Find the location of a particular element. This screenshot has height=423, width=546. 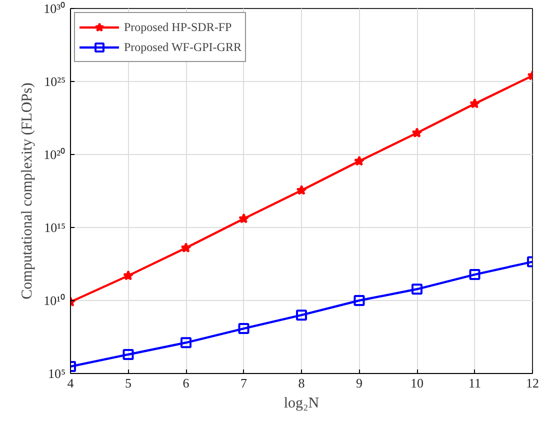

x-tick-label: 6 is located at coordinates (186, 383).